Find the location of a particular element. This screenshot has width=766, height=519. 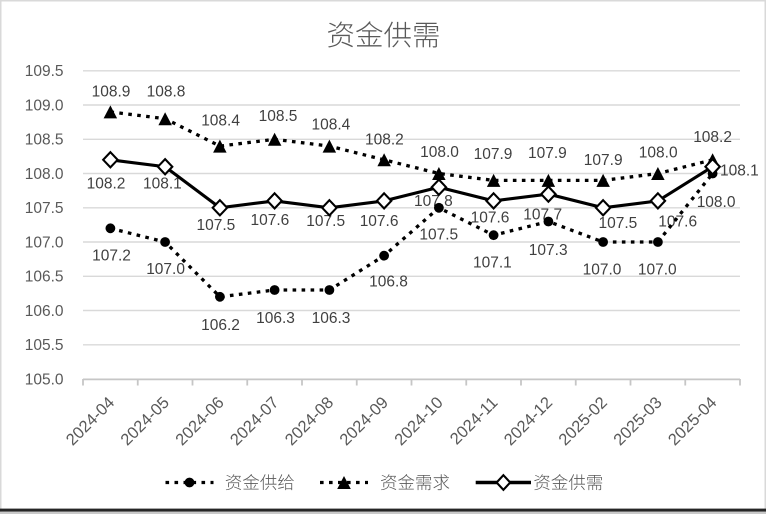

svg-text: 106.5 is located at coordinates (44, 277).